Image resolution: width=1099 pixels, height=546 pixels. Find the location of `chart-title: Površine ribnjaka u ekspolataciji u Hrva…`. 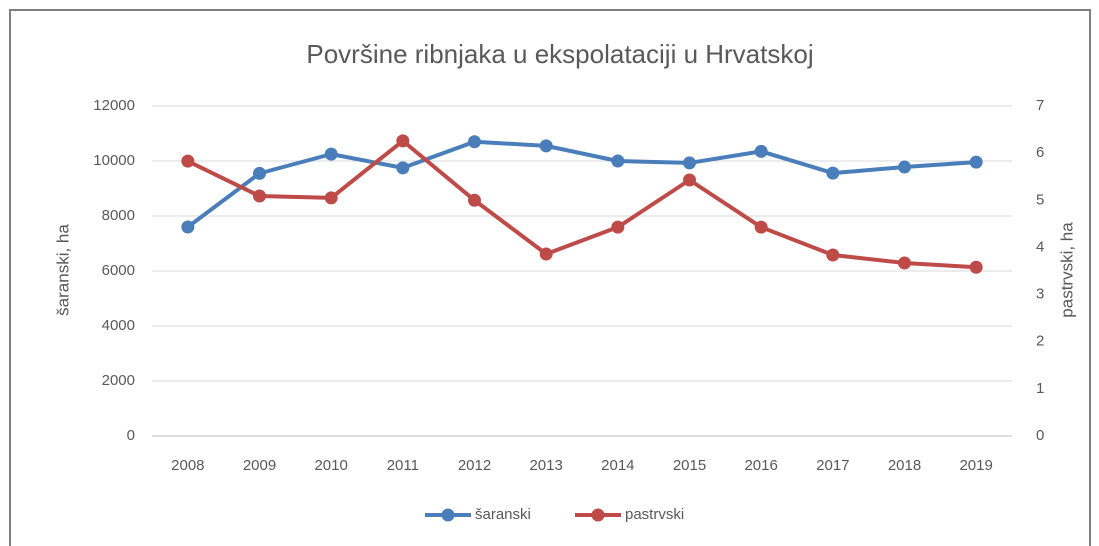

chart-title: Površine ribnjaka u ekspolataciji u Hrva… is located at coordinates (559, 54).